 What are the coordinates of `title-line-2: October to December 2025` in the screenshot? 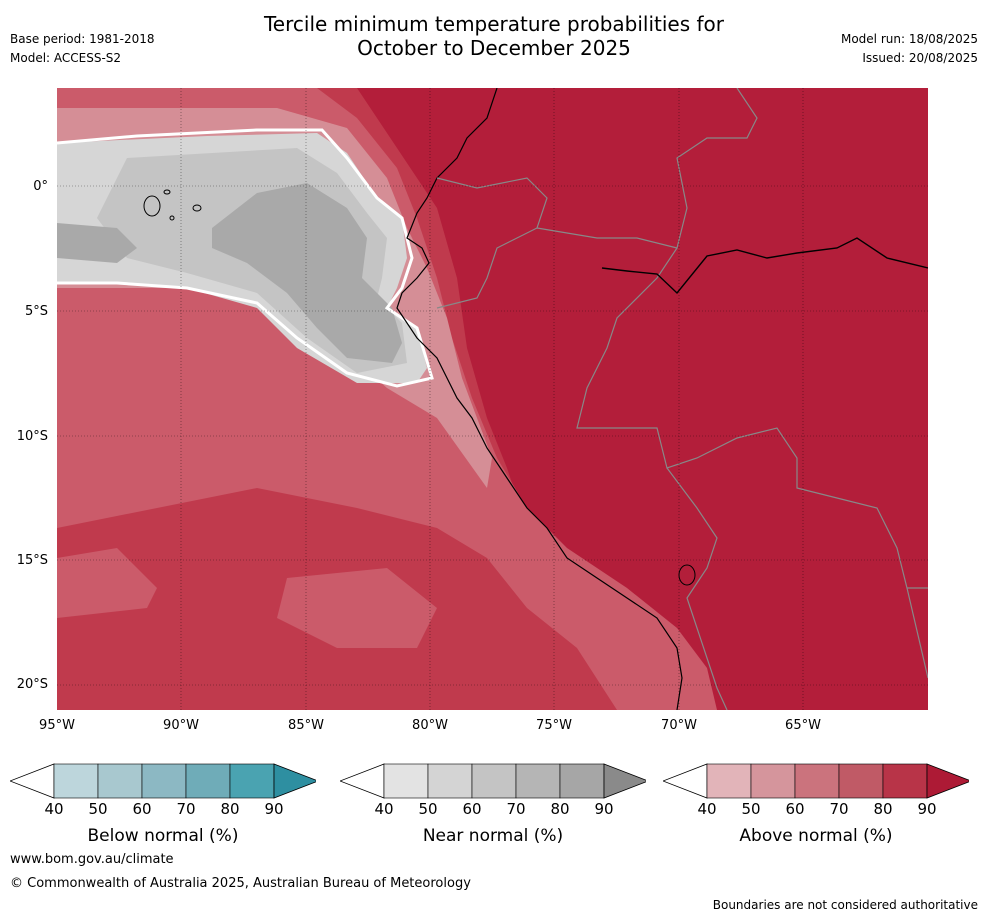 It's located at (494, 48).